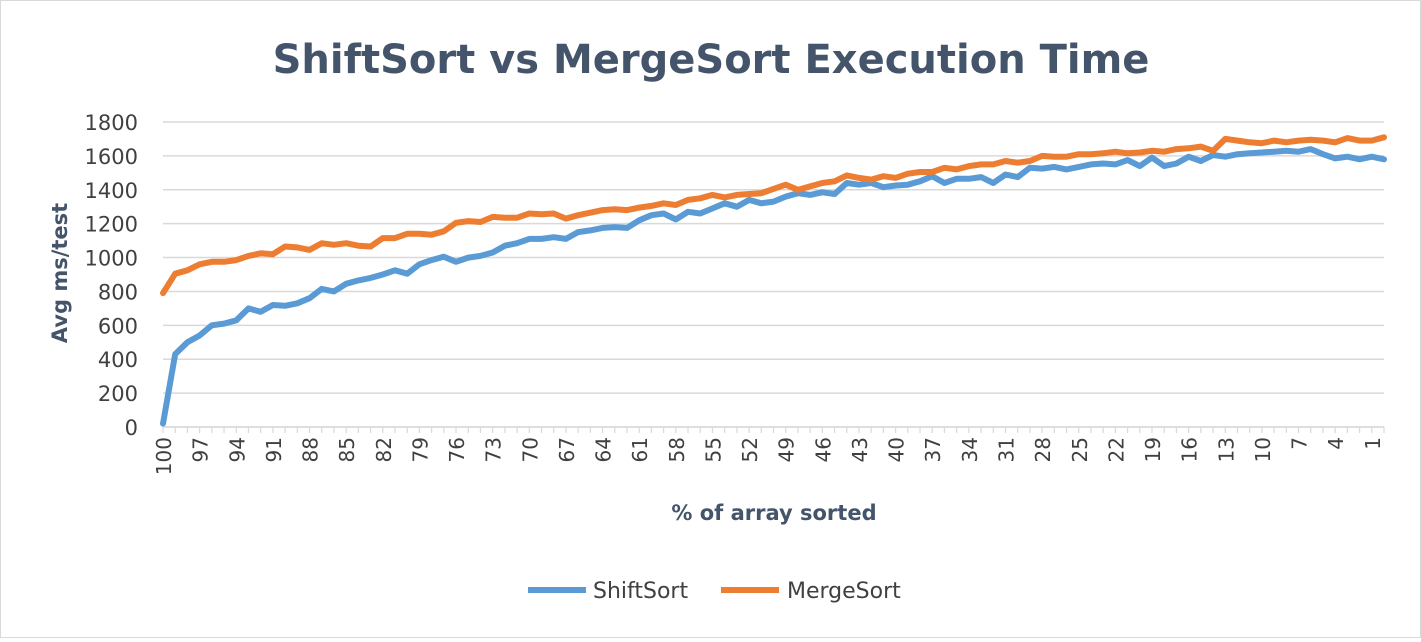 The height and width of the screenshot is (642, 1421). I want to click on y-axis-ticks: 0 200 400 600 800 1000 1200 1400 1600 1800, so click(111, 275).